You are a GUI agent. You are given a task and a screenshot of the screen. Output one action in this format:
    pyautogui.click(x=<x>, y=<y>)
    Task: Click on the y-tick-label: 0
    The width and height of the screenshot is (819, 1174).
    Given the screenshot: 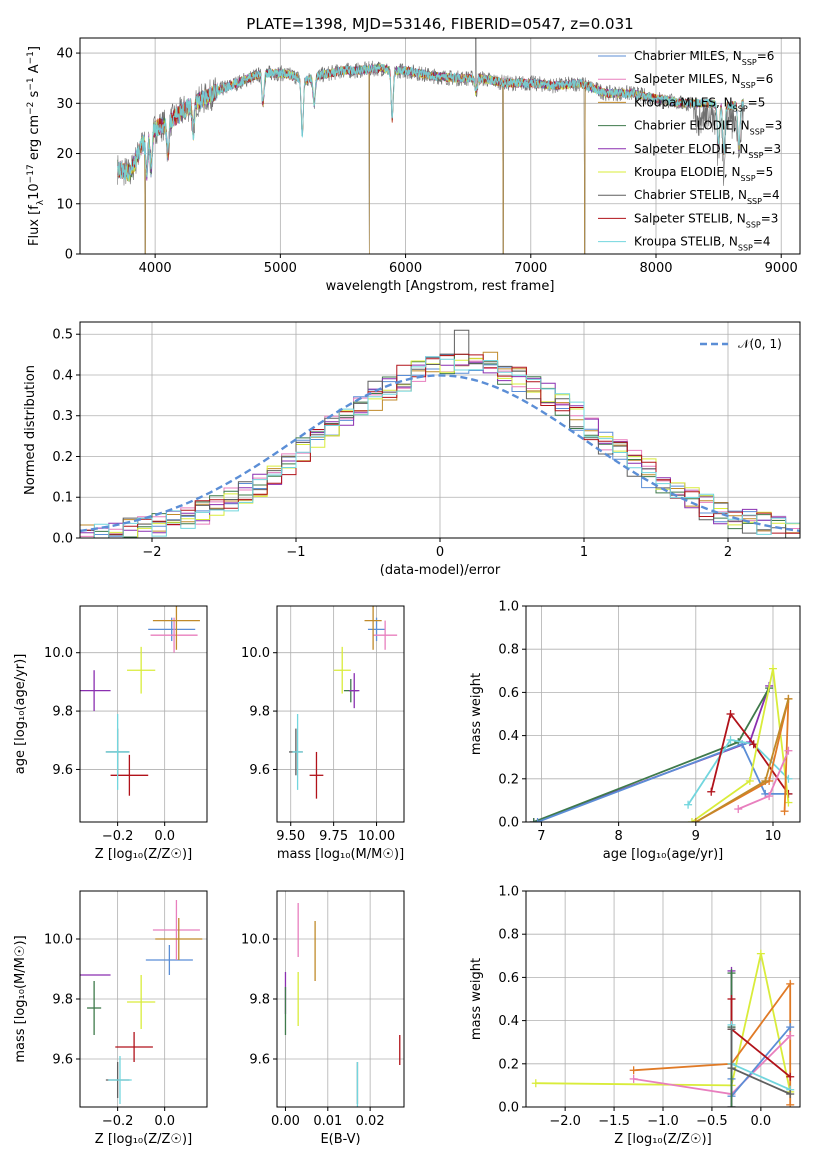 What is the action you would take?
    pyautogui.click(x=69, y=255)
    